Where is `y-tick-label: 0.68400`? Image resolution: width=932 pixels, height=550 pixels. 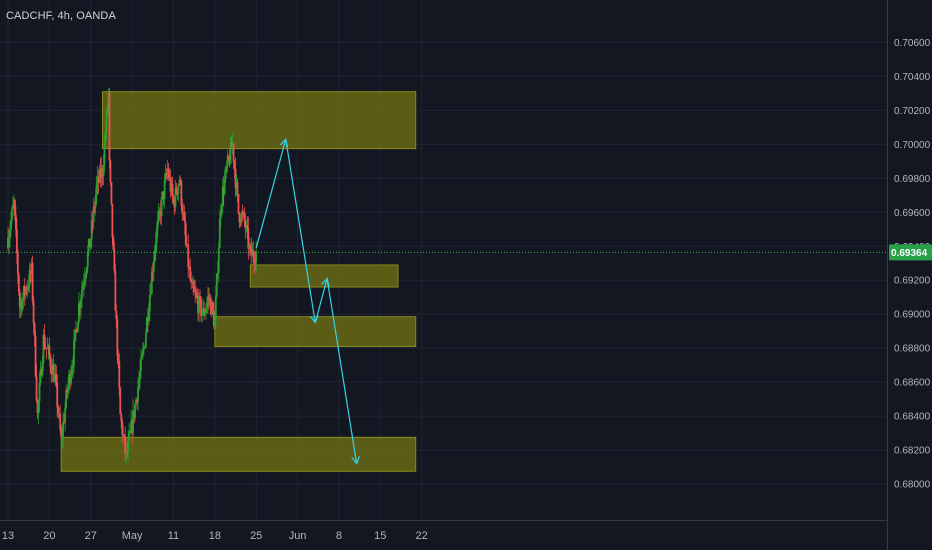
y-tick-label: 0.68400 is located at coordinates (912, 417).